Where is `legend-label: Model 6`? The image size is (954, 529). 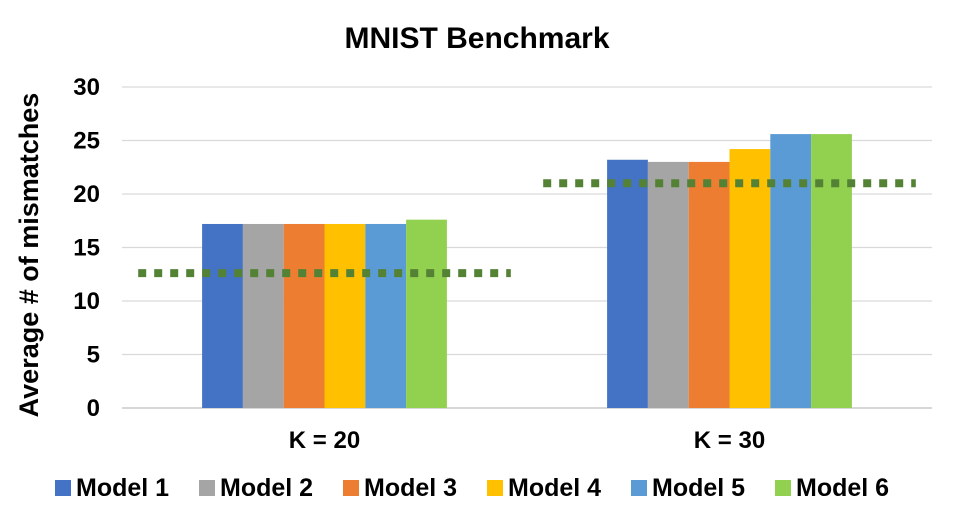 legend-label: Model 6 is located at coordinates (842, 488).